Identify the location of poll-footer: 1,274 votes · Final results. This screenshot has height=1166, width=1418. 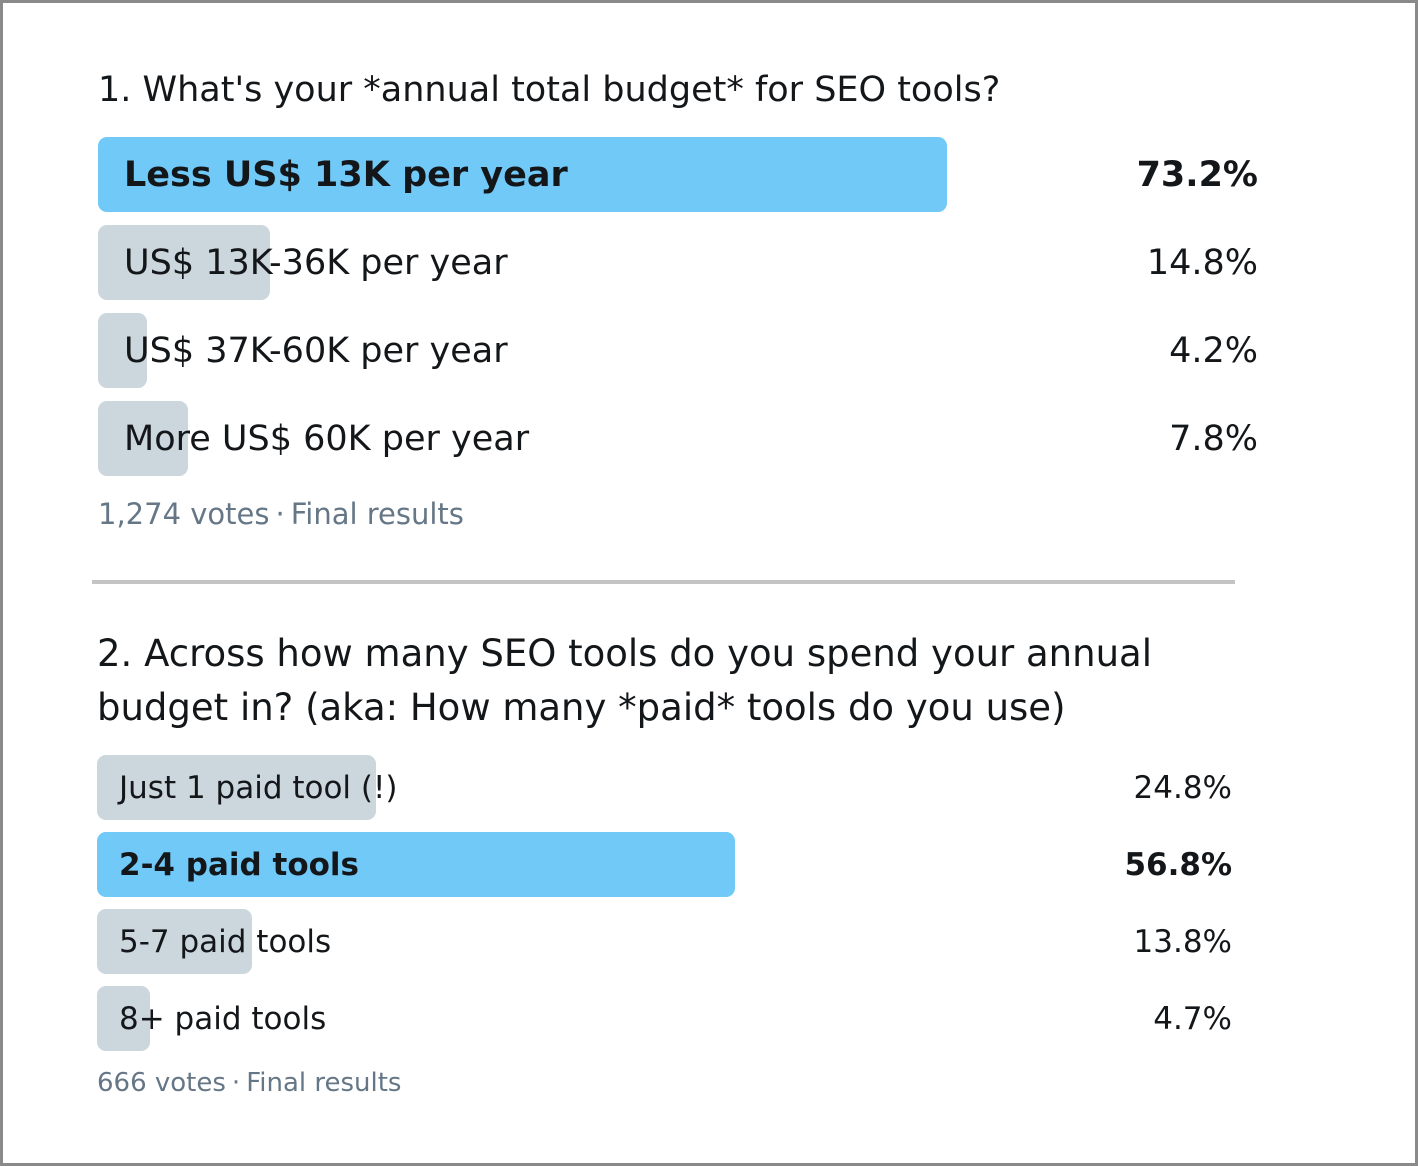
(678, 514).